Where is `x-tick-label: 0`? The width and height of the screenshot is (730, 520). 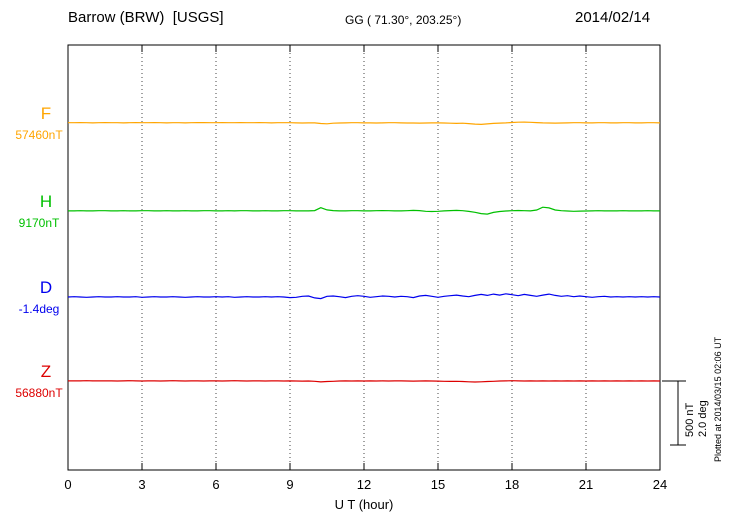
x-tick-label: 0 is located at coordinates (68, 484).